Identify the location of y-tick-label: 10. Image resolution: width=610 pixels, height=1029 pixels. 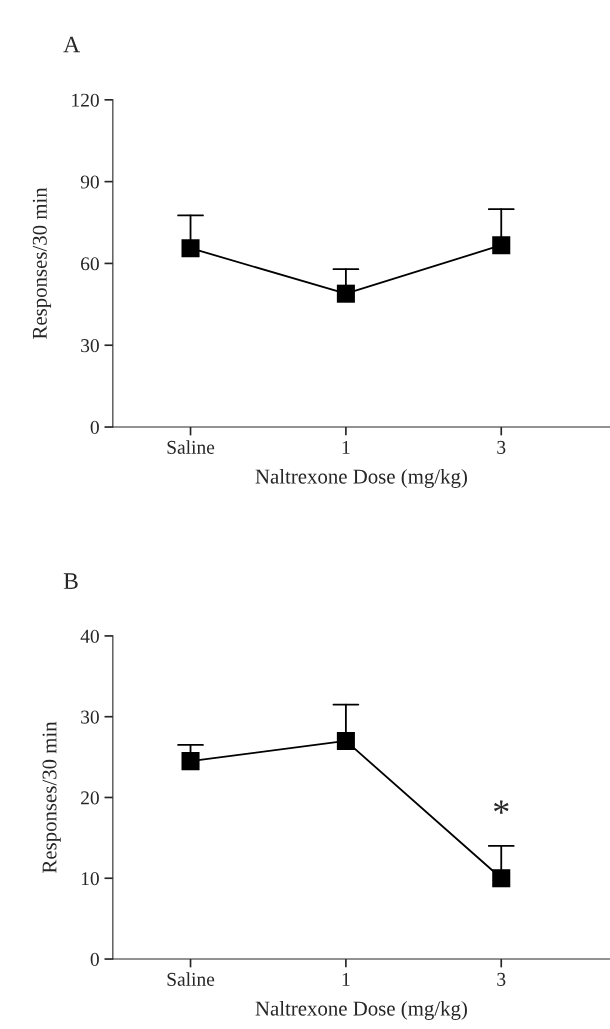
(90, 879).